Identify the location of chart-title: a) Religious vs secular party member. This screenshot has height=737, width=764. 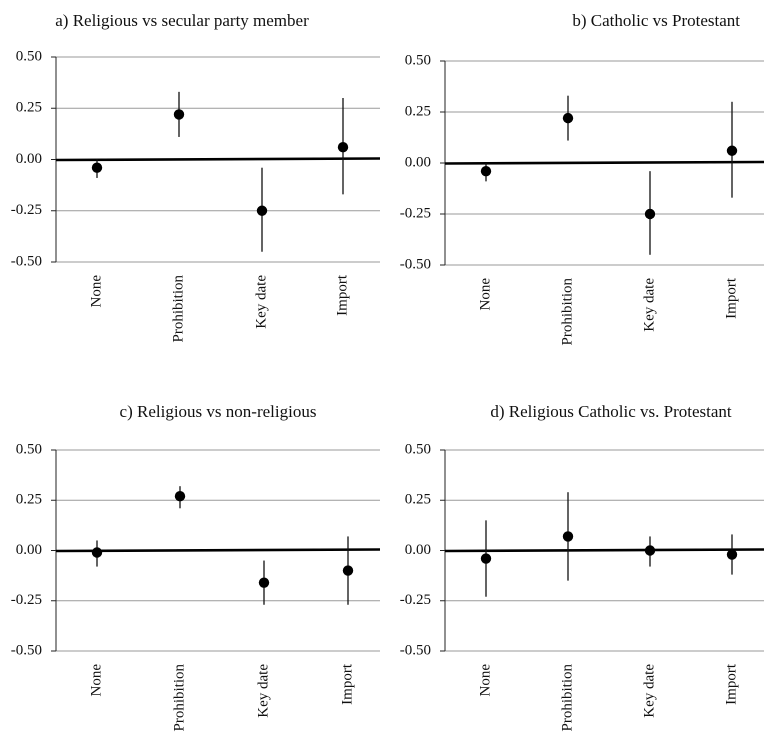
(182, 20).